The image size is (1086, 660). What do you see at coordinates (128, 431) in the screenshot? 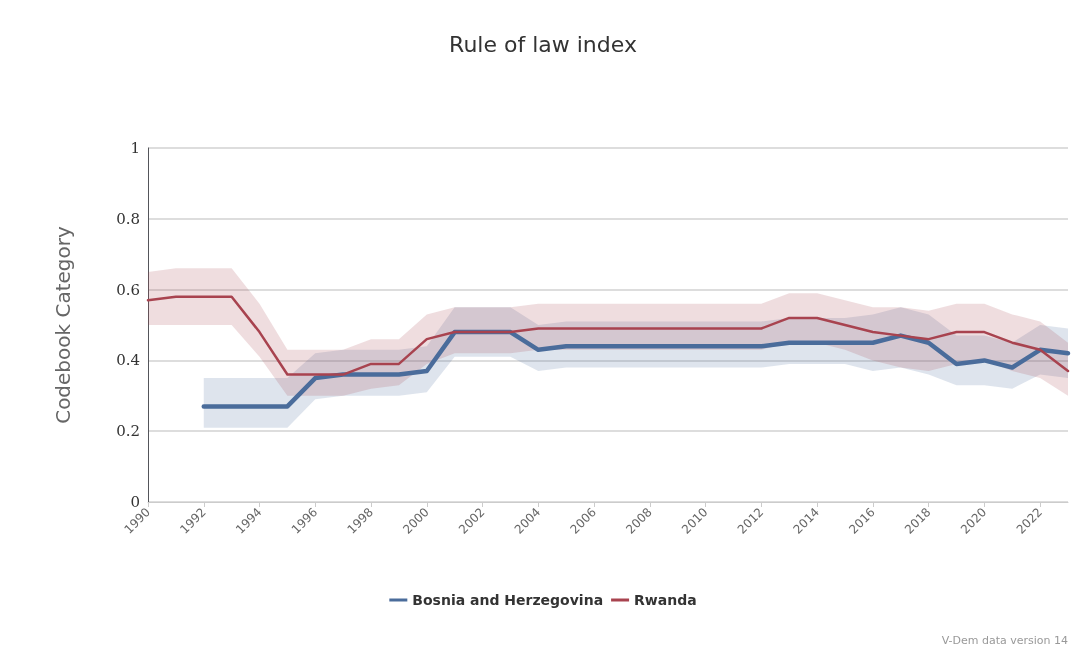
I see `y-tick-label: 0.2` at bounding box center [128, 431].